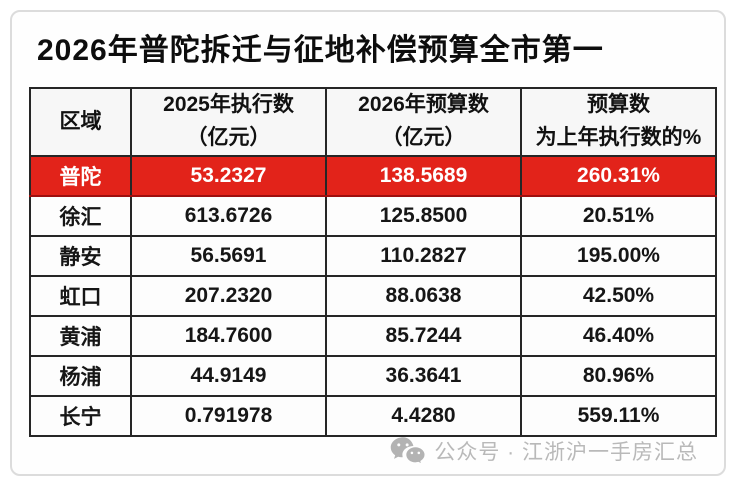 This screenshot has height=494, width=740. I want to click on table-row-jingan: 静安 56.5691 110.2827 195.00%, so click(373, 256).